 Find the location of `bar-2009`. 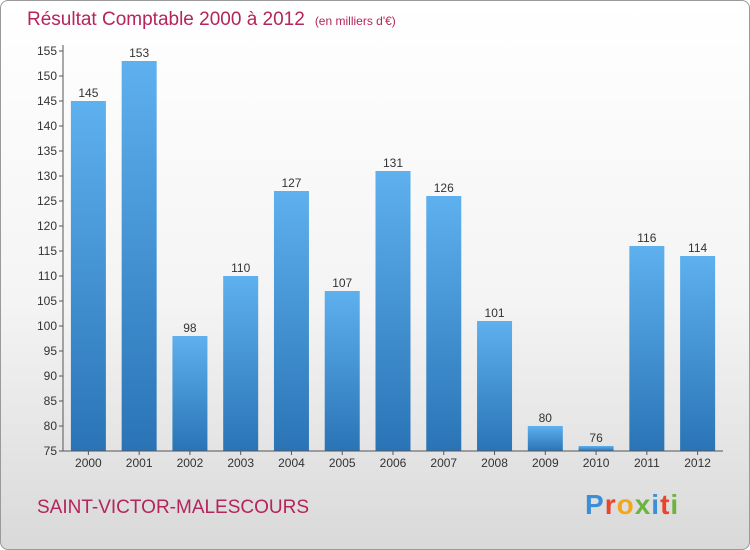

bar-2009 is located at coordinates (545, 438).